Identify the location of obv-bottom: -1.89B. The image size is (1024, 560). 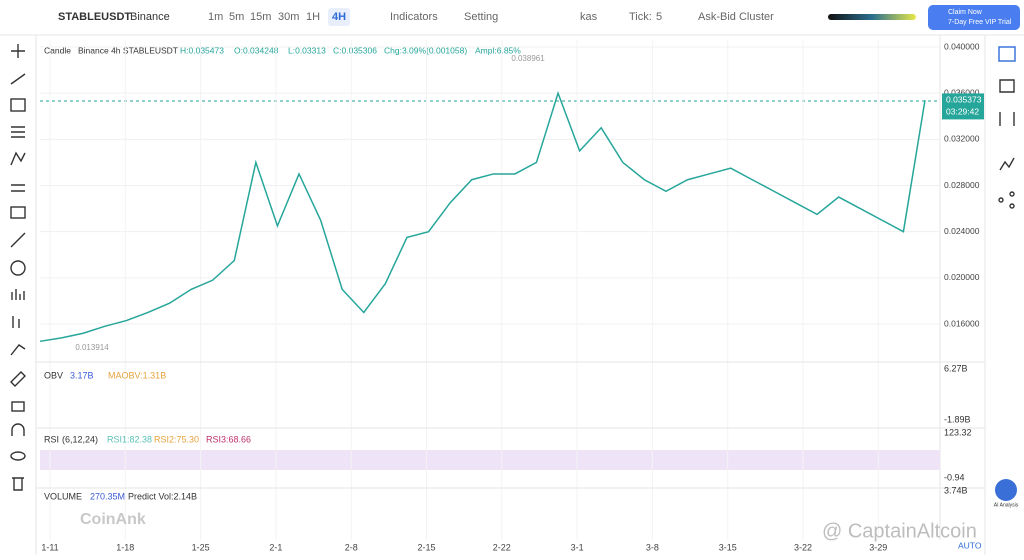
(957, 419).